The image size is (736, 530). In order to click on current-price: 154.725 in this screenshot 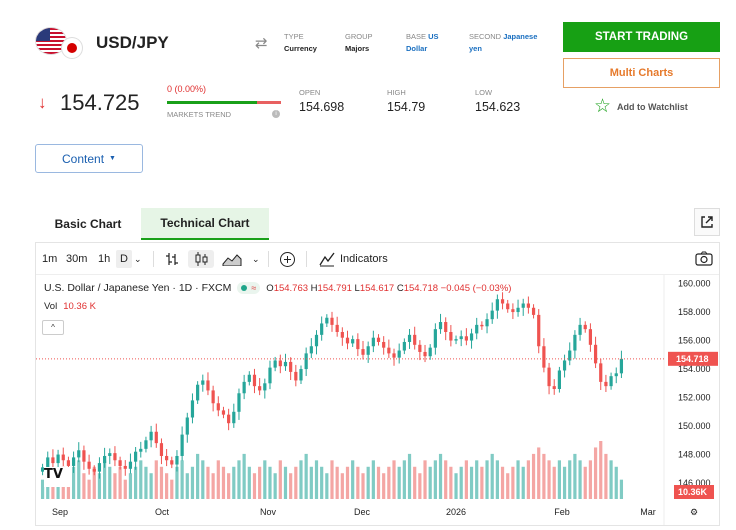, I will do `click(100, 102)`.